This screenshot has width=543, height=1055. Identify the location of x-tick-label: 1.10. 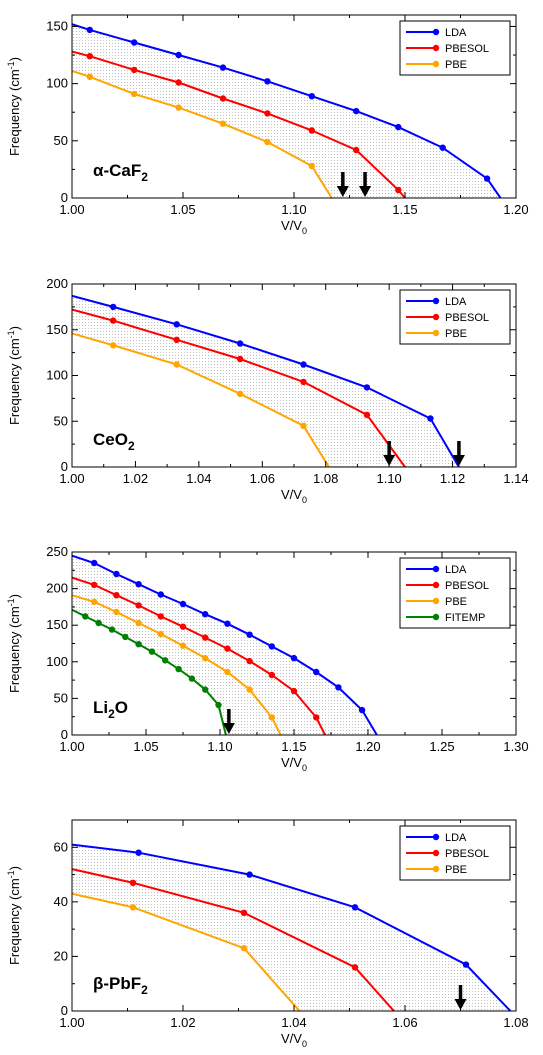
(219, 746).